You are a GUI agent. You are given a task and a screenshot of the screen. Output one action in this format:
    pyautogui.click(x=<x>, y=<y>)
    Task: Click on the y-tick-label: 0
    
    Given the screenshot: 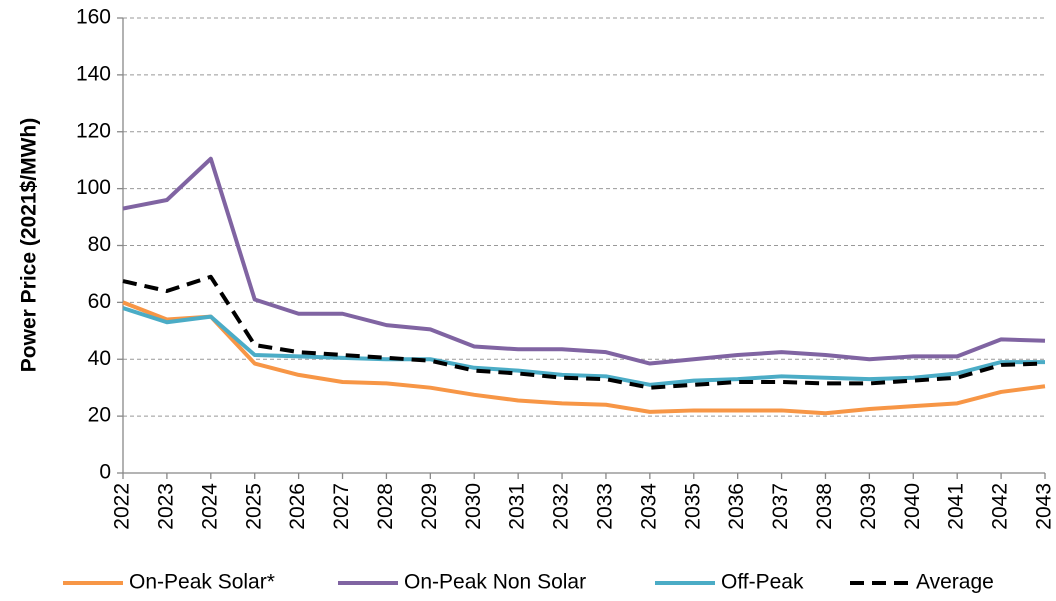 What is the action you would take?
    pyautogui.click(x=105, y=472)
    